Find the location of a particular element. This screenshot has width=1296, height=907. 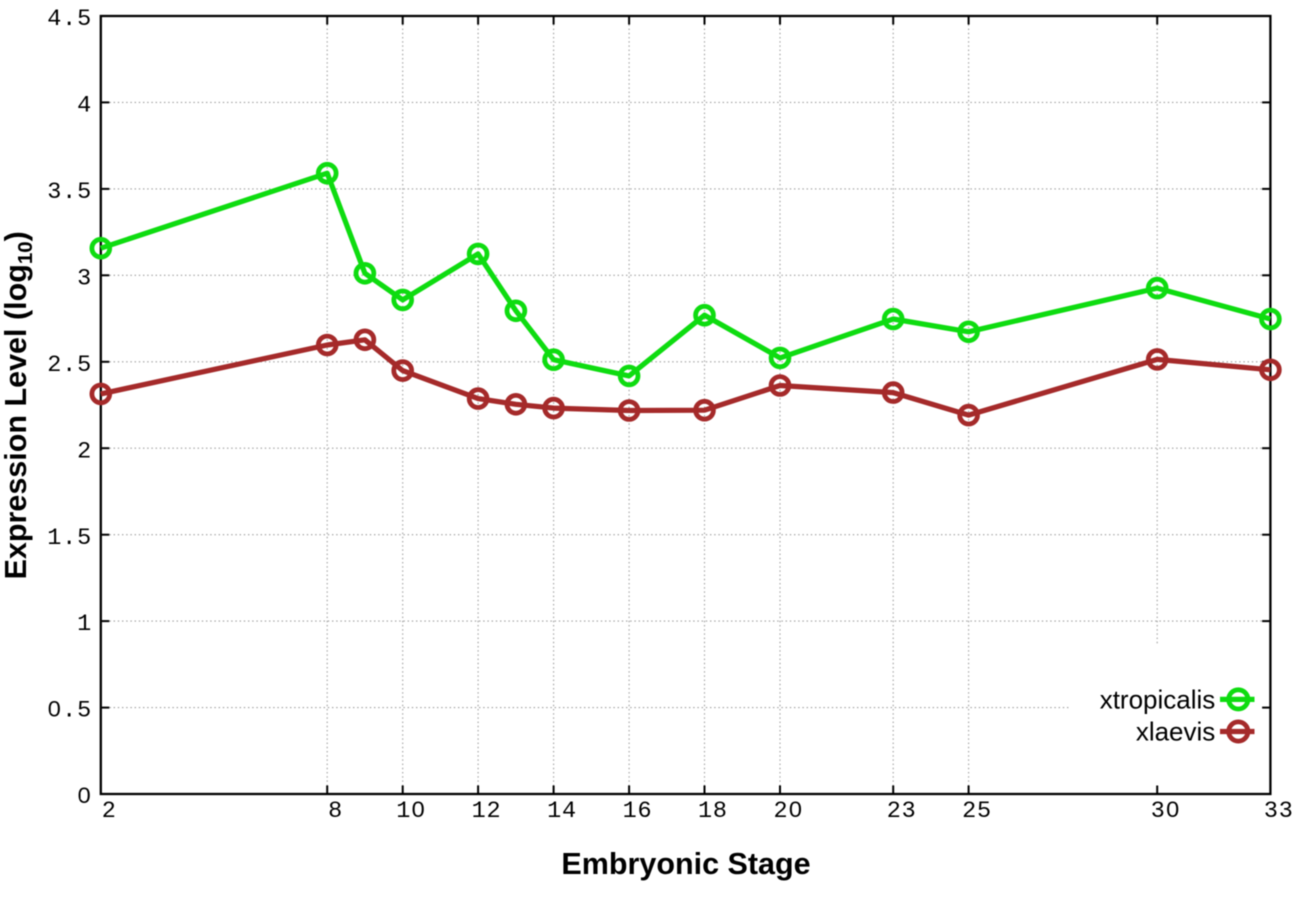

svg-text: xtropicalis is located at coordinates (1158, 700).